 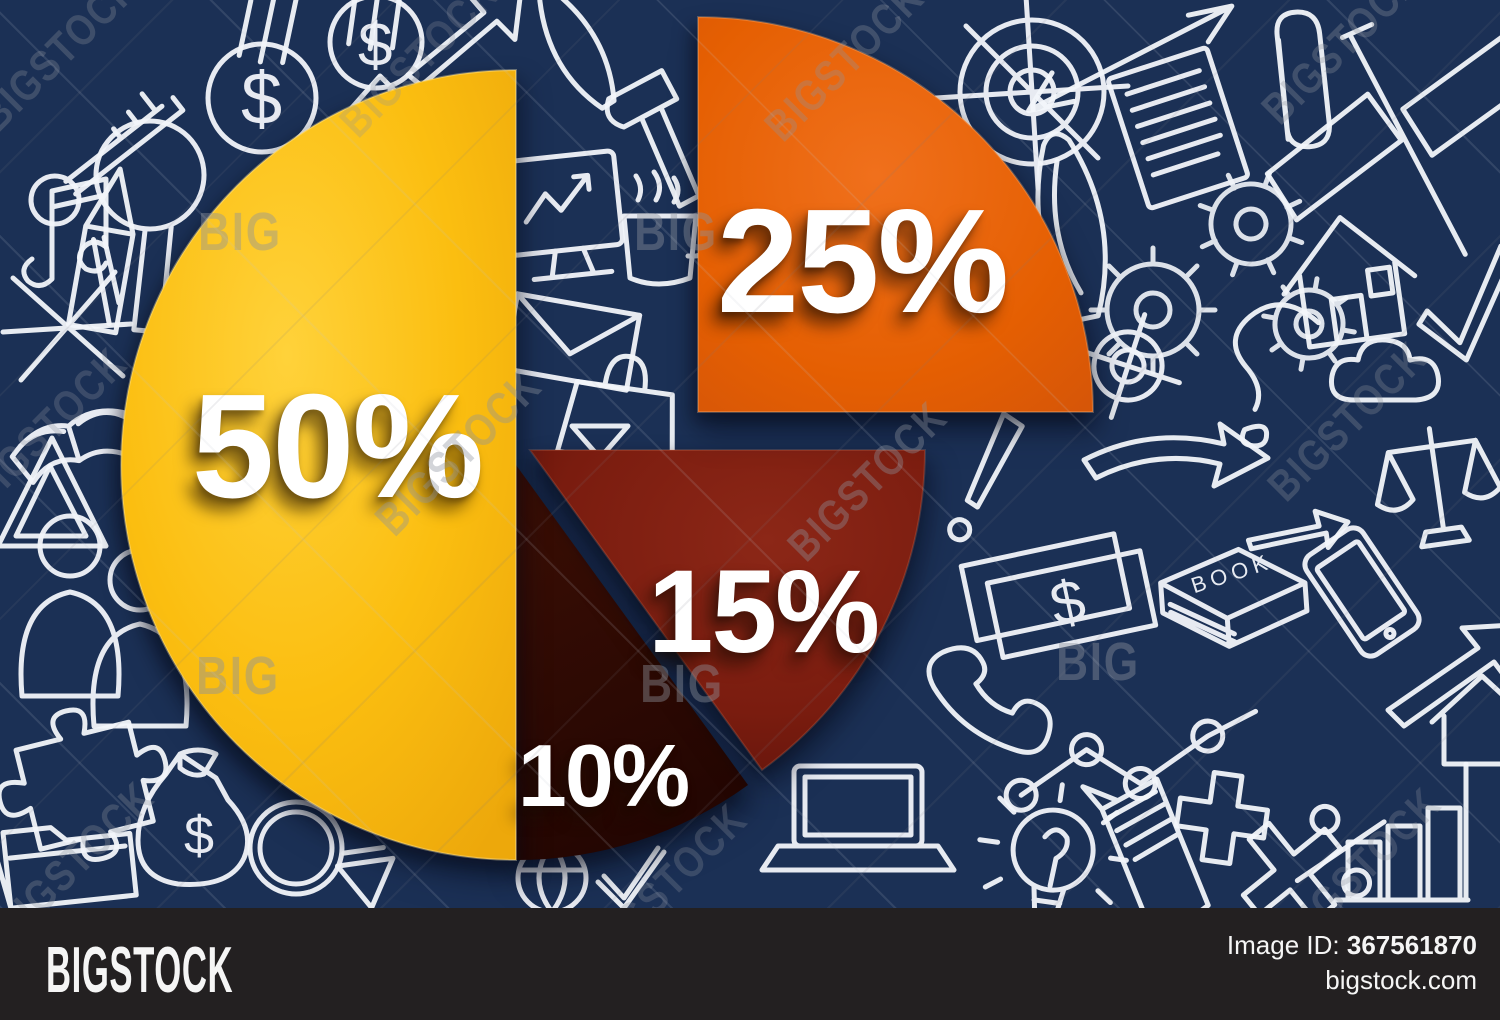 What do you see at coordinates (577, 55) in the screenshot?
I see `leaf-icon` at bounding box center [577, 55].